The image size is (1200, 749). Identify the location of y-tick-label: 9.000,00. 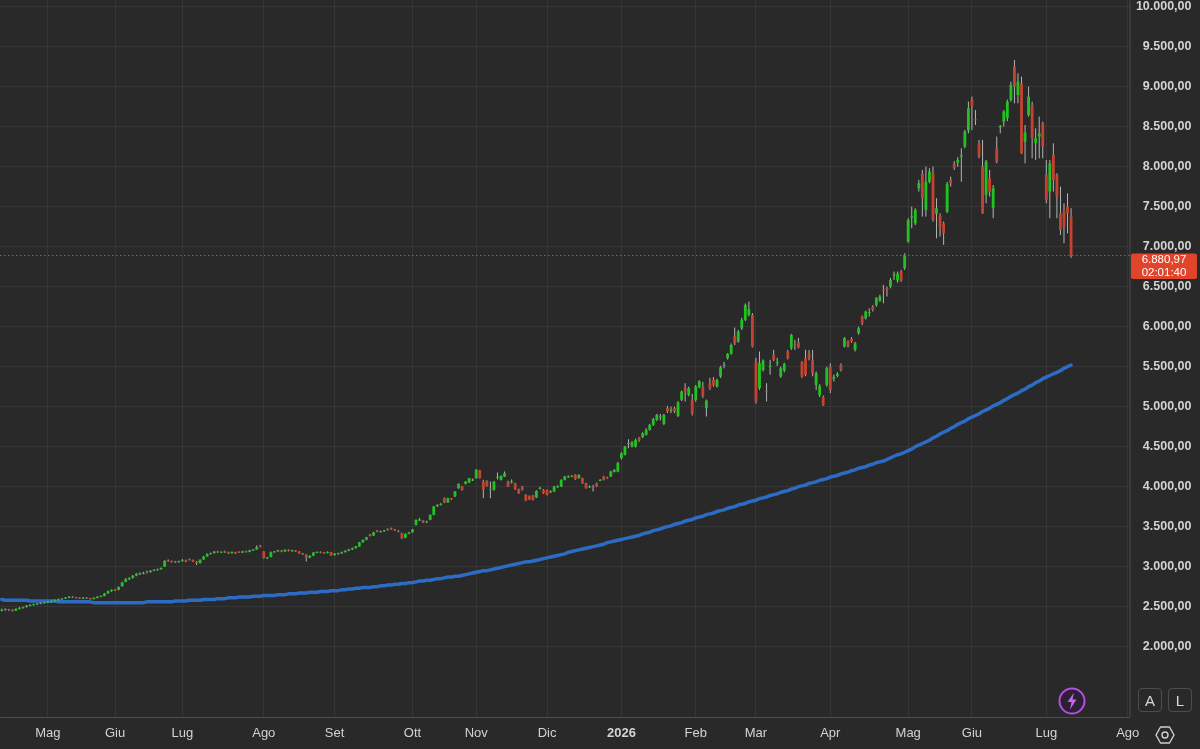
(1167, 86).